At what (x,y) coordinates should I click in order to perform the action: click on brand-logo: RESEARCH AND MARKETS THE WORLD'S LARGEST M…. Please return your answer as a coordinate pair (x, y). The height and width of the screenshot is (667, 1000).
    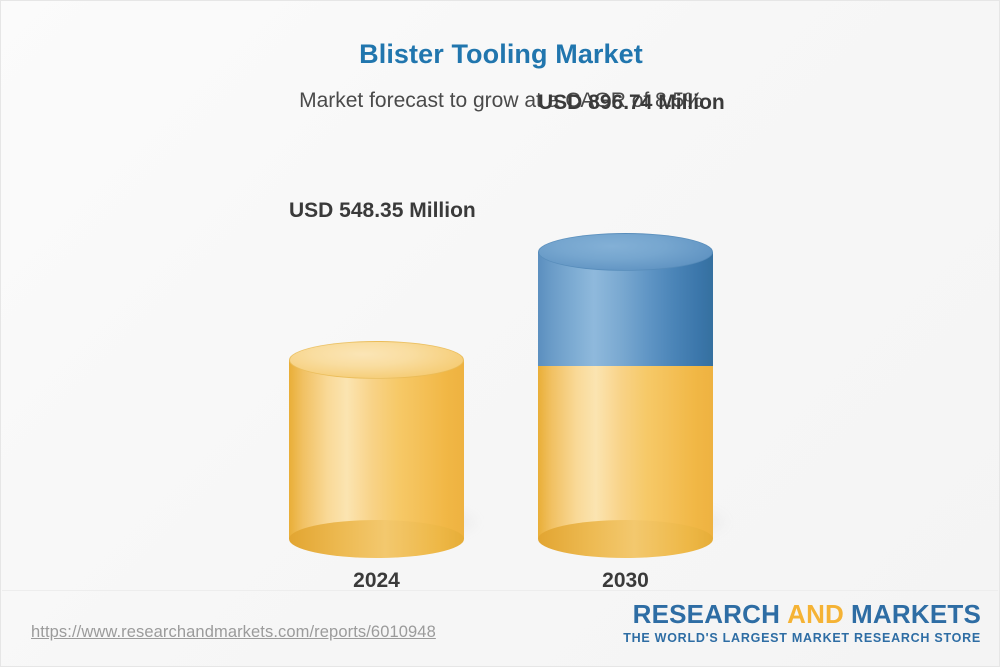
    Looking at the image, I should click on (802, 622).